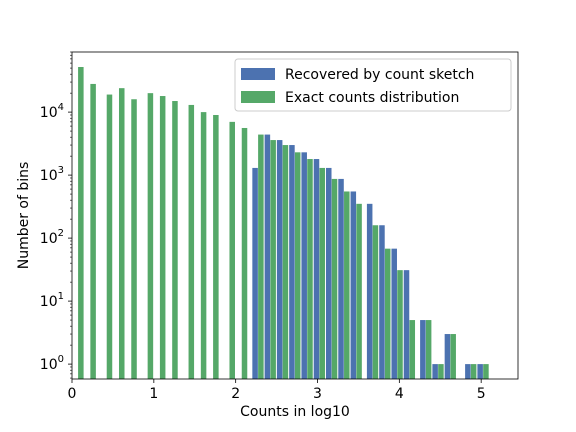 The width and height of the screenshot is (576, 432). What do you see at coordinates (52, 237) in the screenshot?
I see `y-tick-label: 10²` at bounding box center [52, 237].